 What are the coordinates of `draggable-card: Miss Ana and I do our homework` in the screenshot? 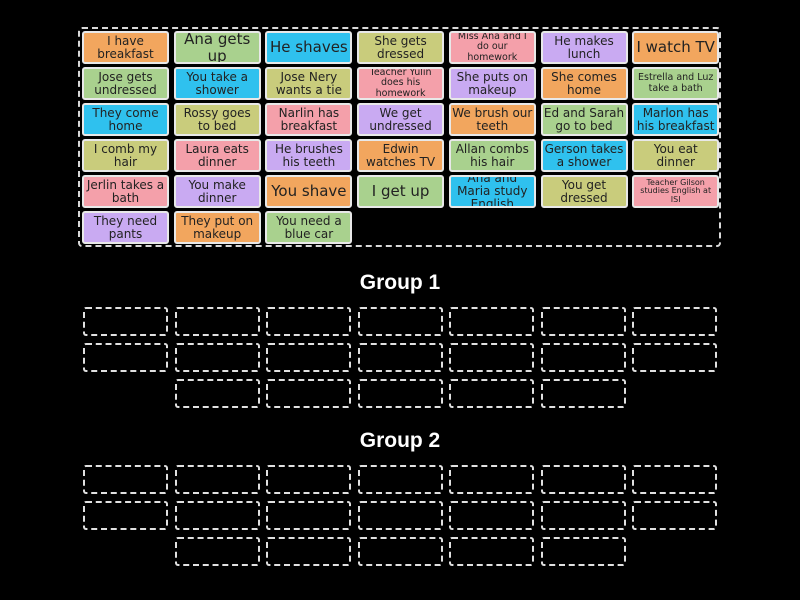 It's located at (492, 47).